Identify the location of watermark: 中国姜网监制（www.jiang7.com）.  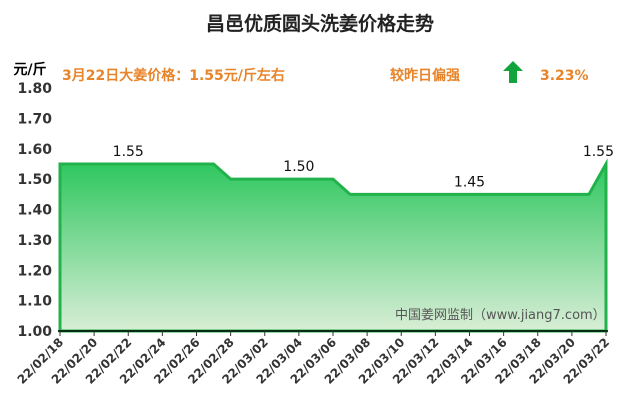
(500, 315).